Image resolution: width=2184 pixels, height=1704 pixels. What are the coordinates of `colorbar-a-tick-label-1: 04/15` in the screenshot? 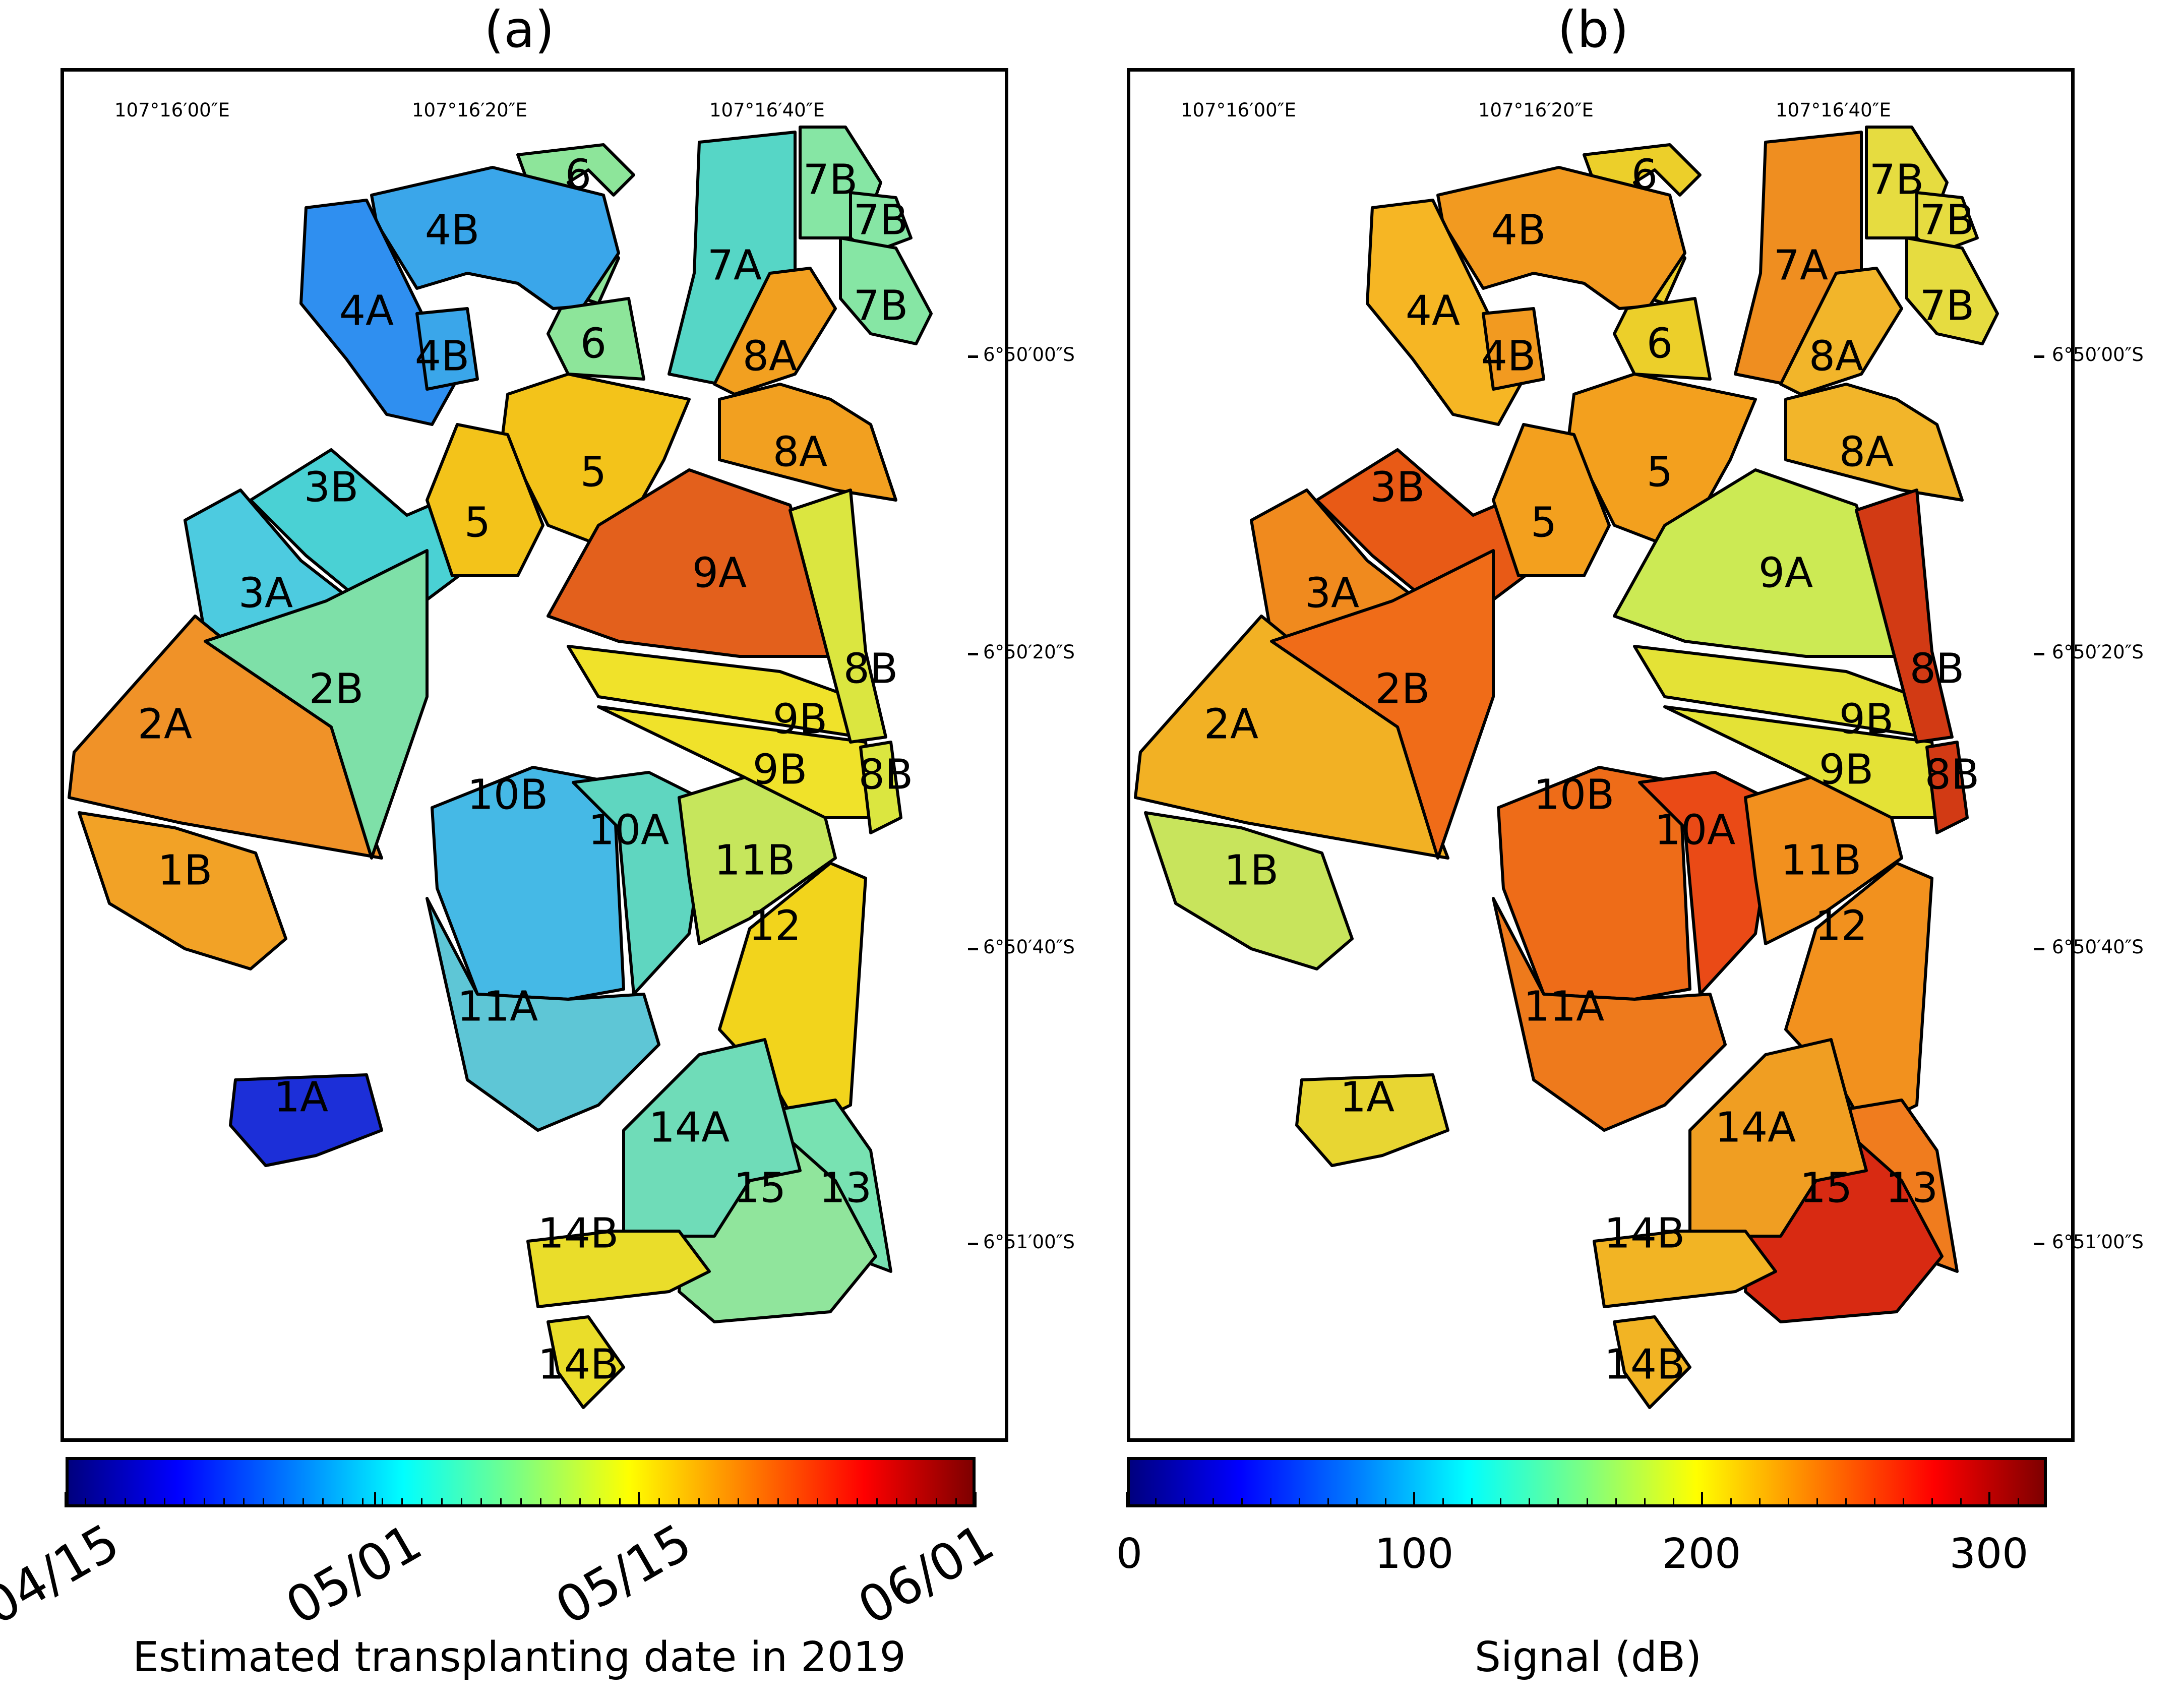 It's located at (64, 1574).